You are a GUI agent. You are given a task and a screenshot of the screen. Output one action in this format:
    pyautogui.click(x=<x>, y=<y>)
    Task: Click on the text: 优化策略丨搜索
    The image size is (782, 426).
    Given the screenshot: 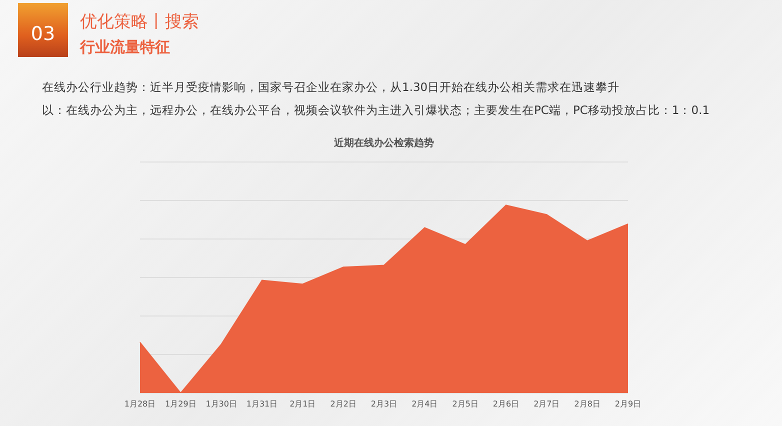 What is the action you would take?
    pyautogui.click(x=139, y=22)
    